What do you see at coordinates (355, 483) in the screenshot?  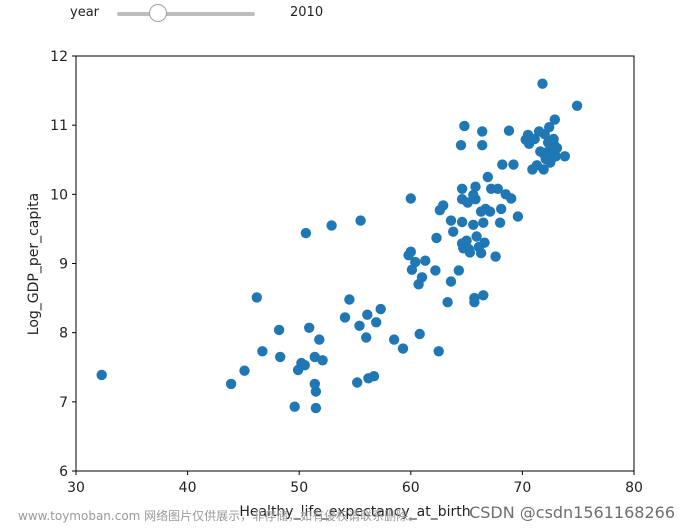 I see `x-axis: 30 40 50 60 70 80` at bounding box center [355, 483].